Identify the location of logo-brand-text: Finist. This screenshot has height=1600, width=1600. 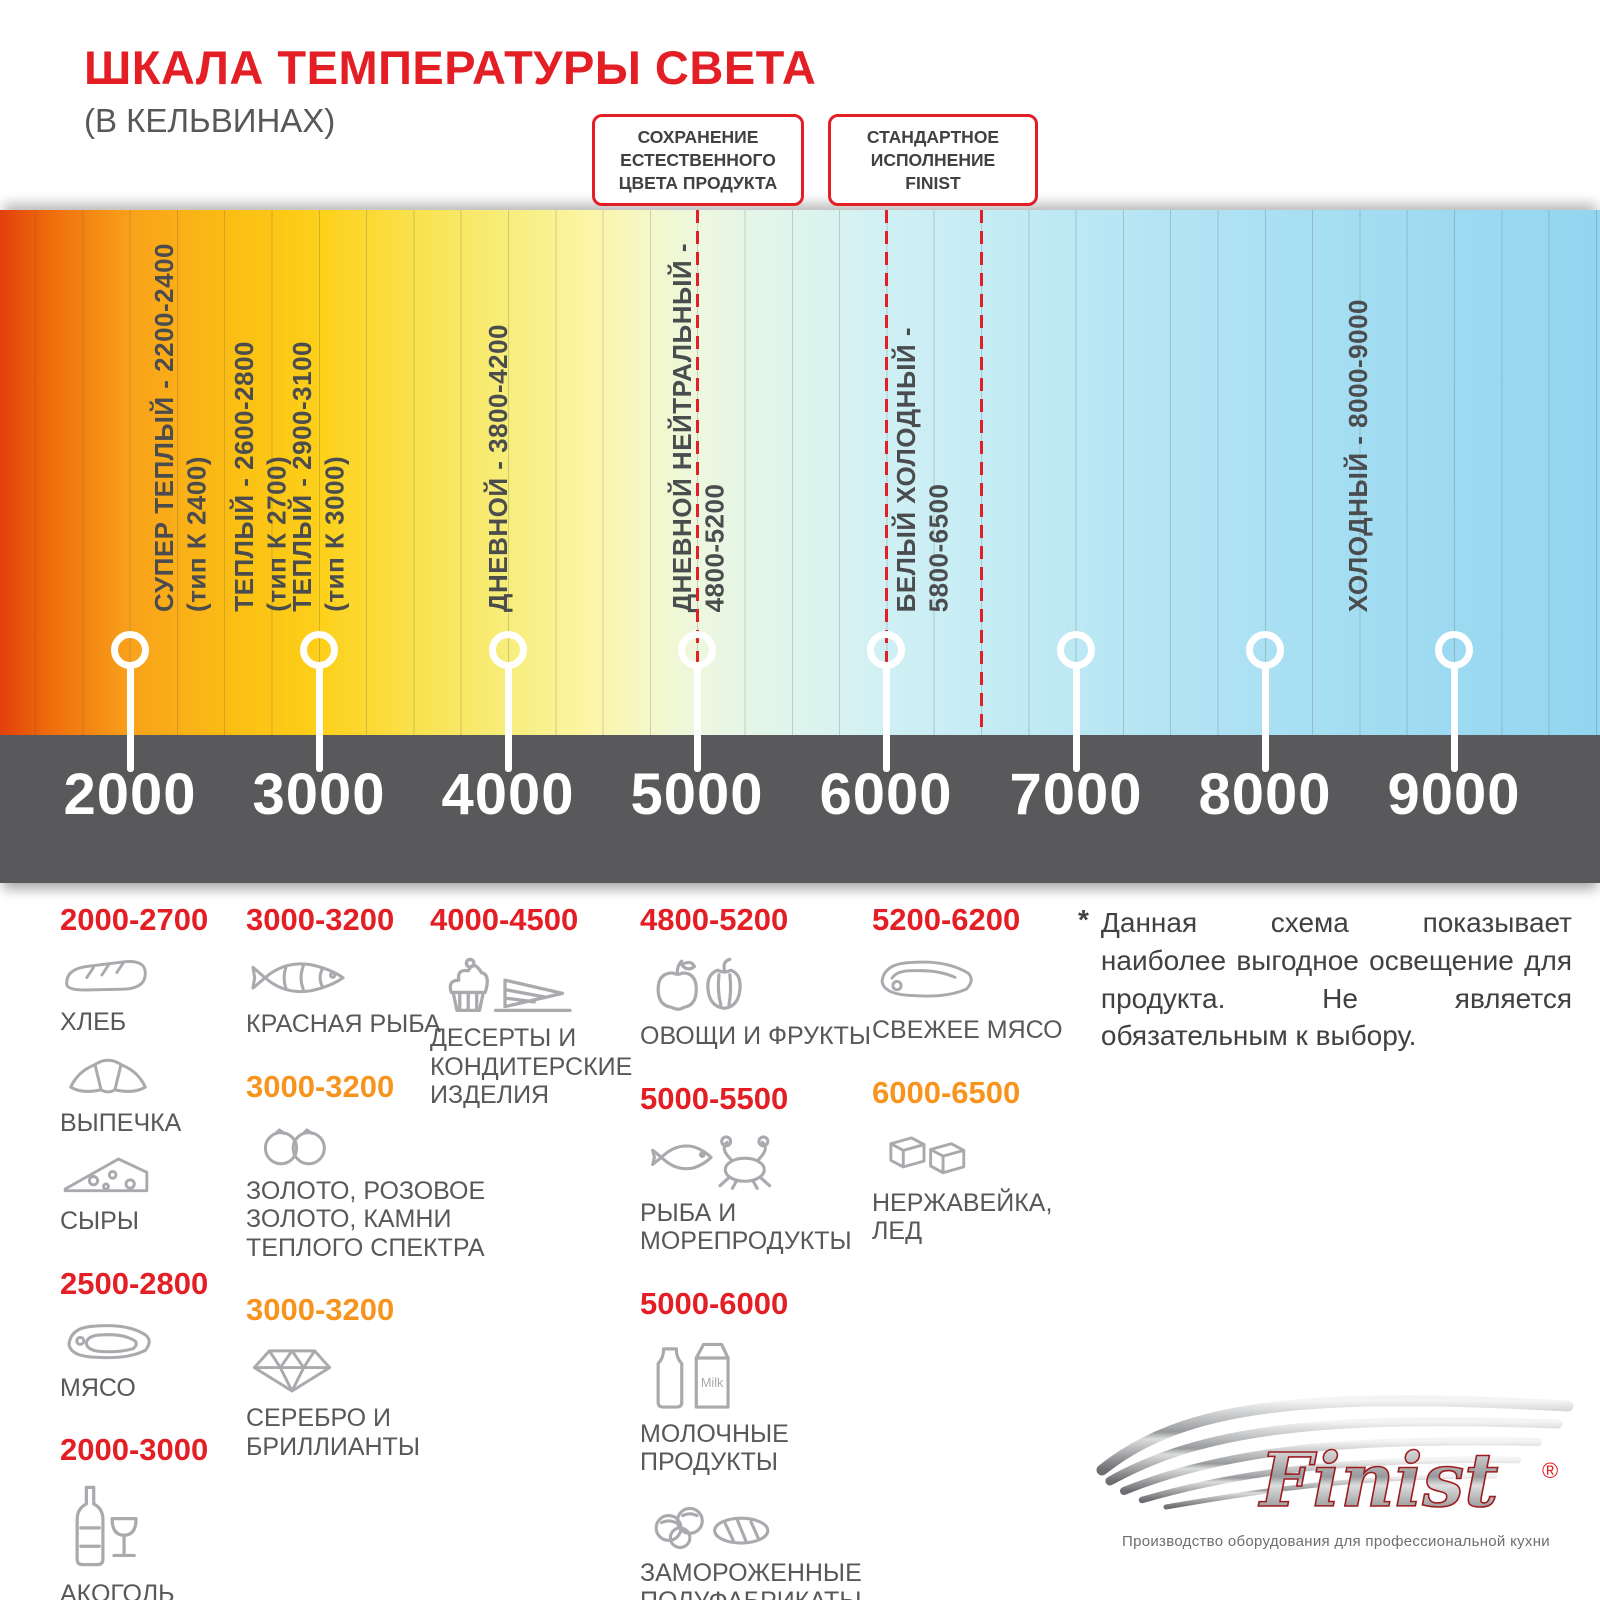
(1378, 1481).